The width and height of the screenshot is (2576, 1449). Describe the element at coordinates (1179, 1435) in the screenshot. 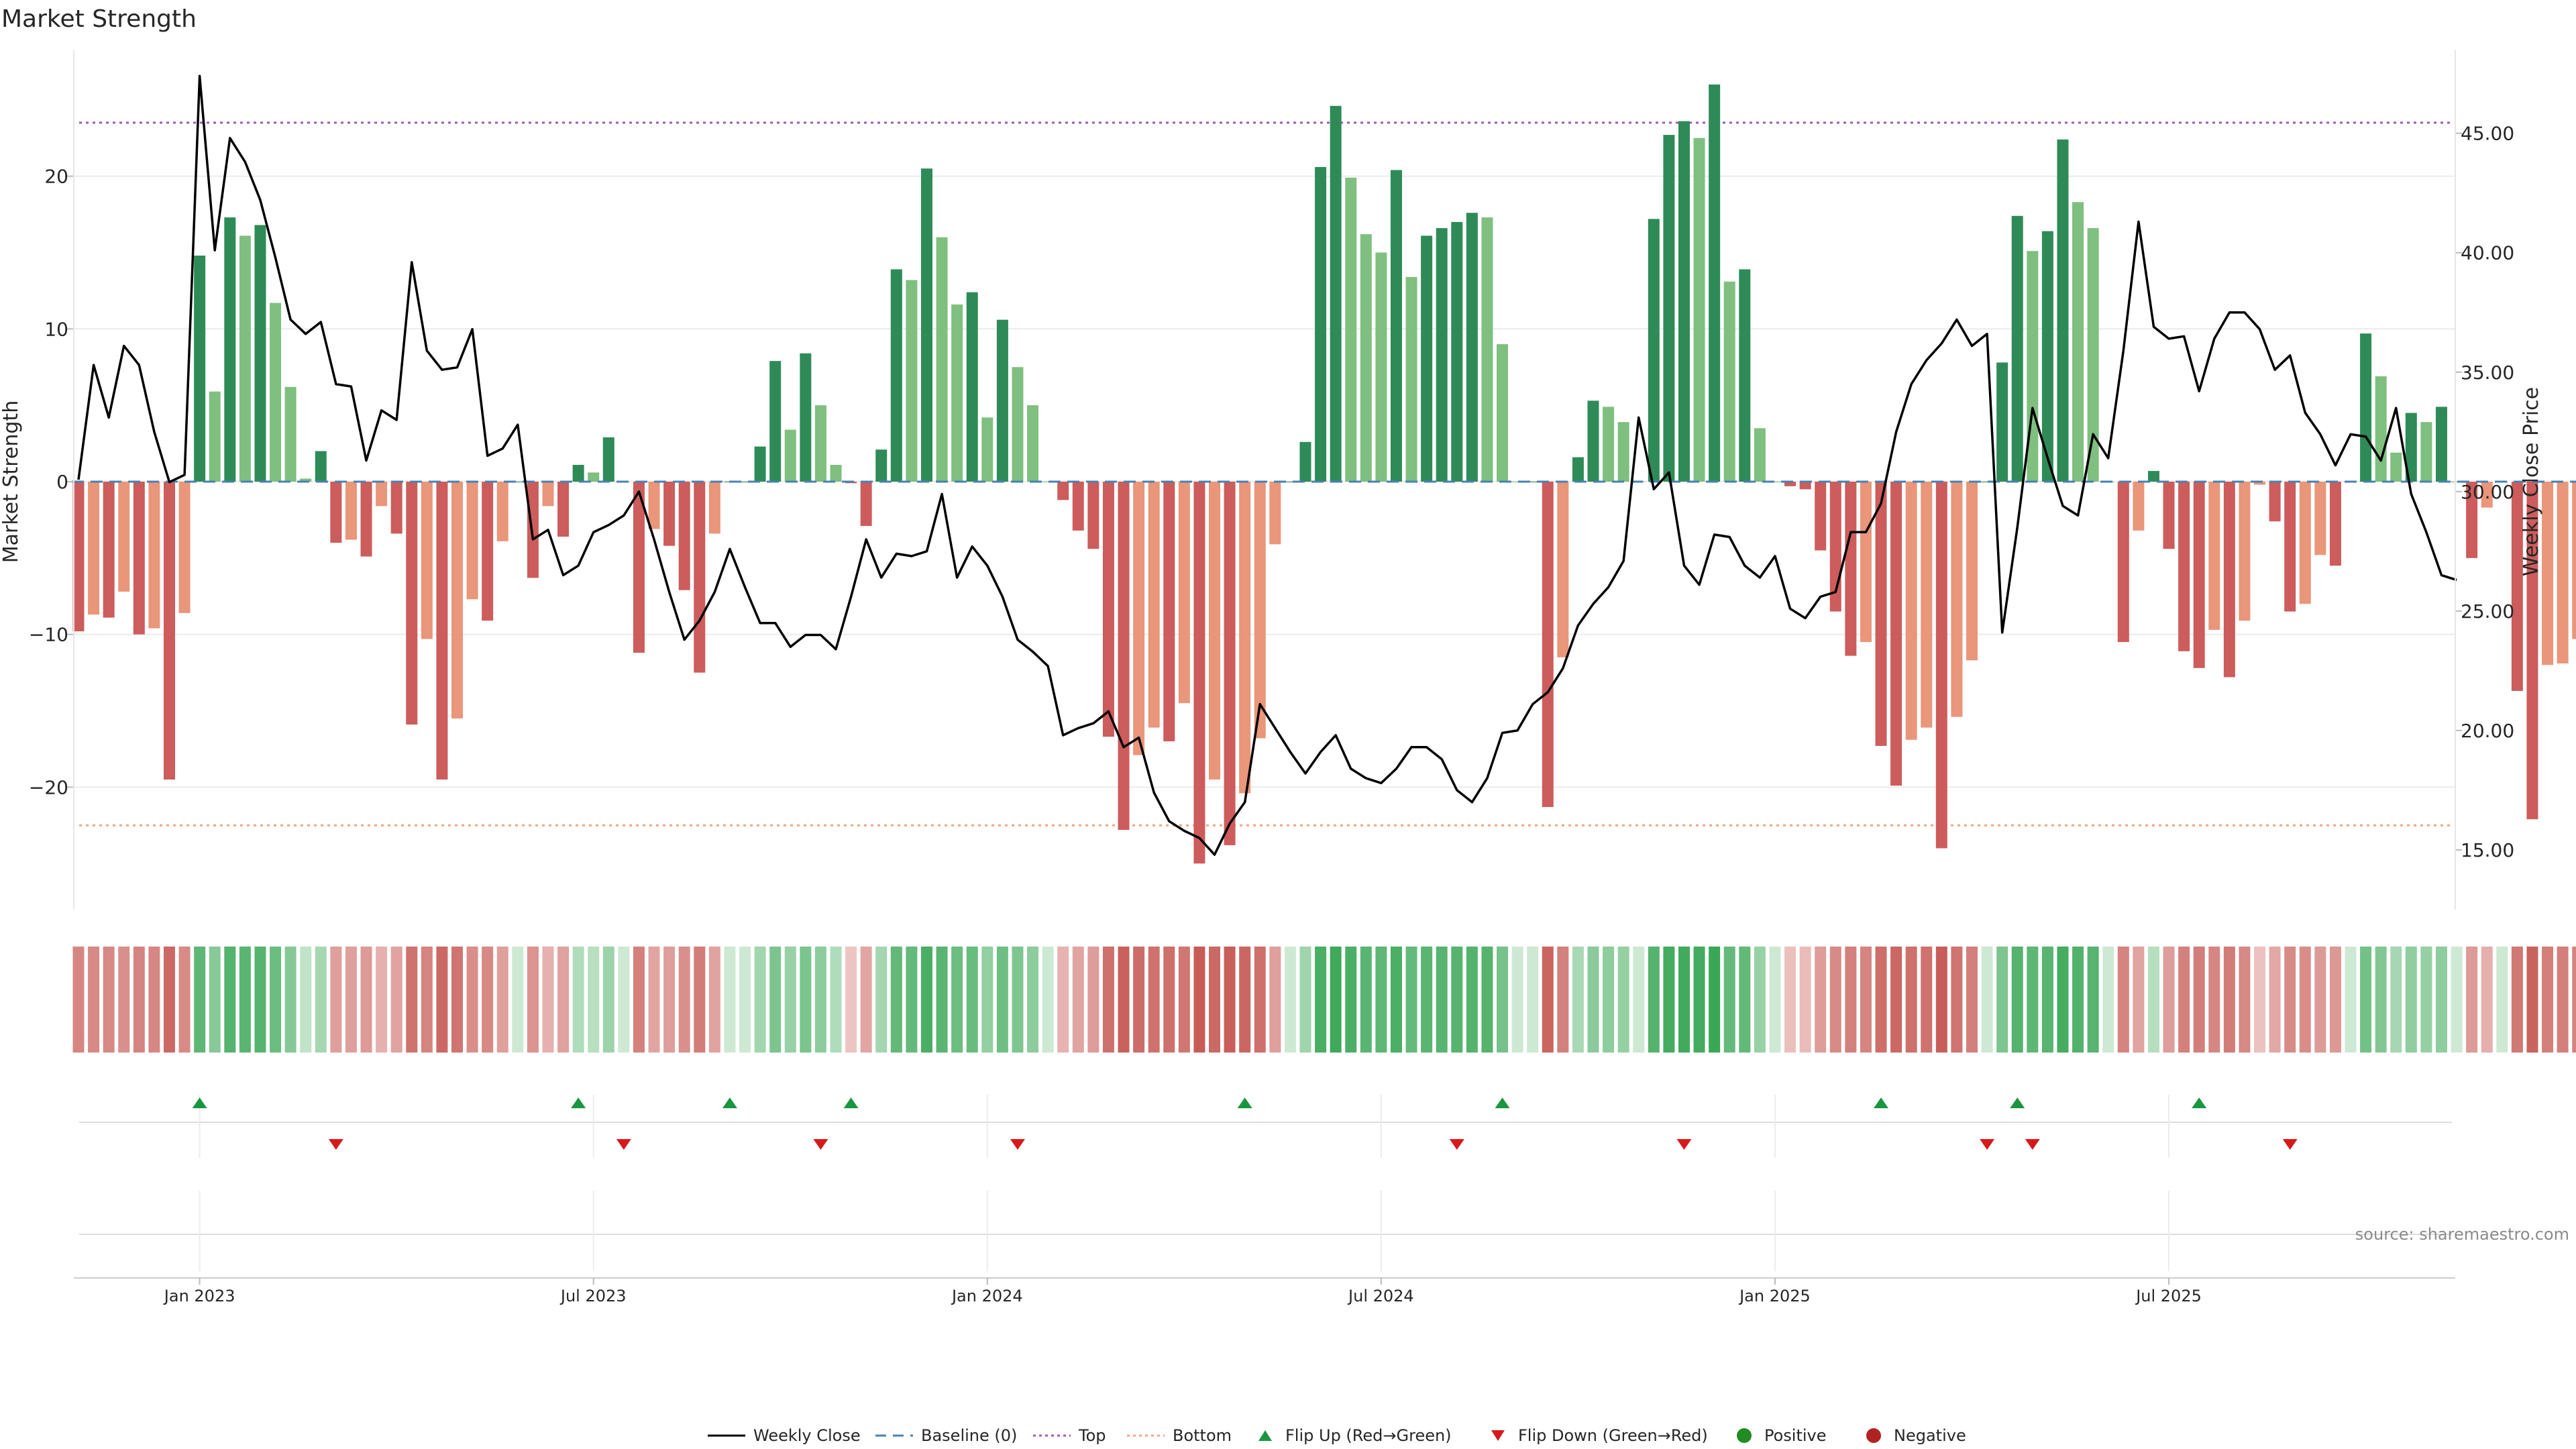

I see `legend-item: Bottom` at that location.